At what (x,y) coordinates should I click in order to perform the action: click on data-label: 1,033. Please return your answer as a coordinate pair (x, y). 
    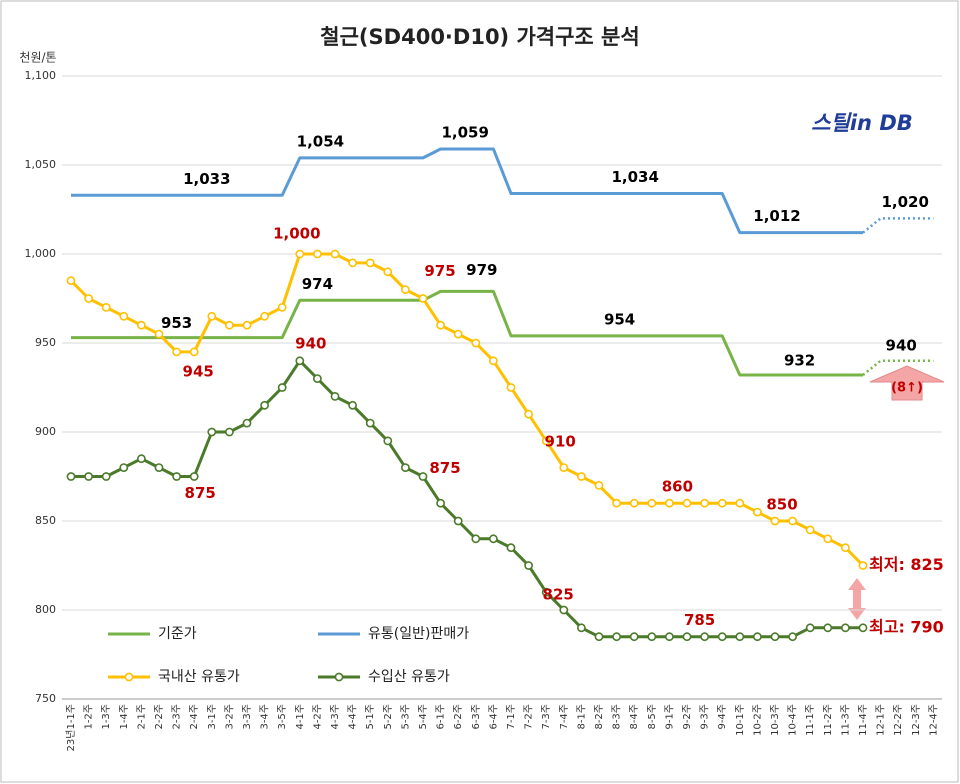
    Looking at the image, I should click on (206, 179).